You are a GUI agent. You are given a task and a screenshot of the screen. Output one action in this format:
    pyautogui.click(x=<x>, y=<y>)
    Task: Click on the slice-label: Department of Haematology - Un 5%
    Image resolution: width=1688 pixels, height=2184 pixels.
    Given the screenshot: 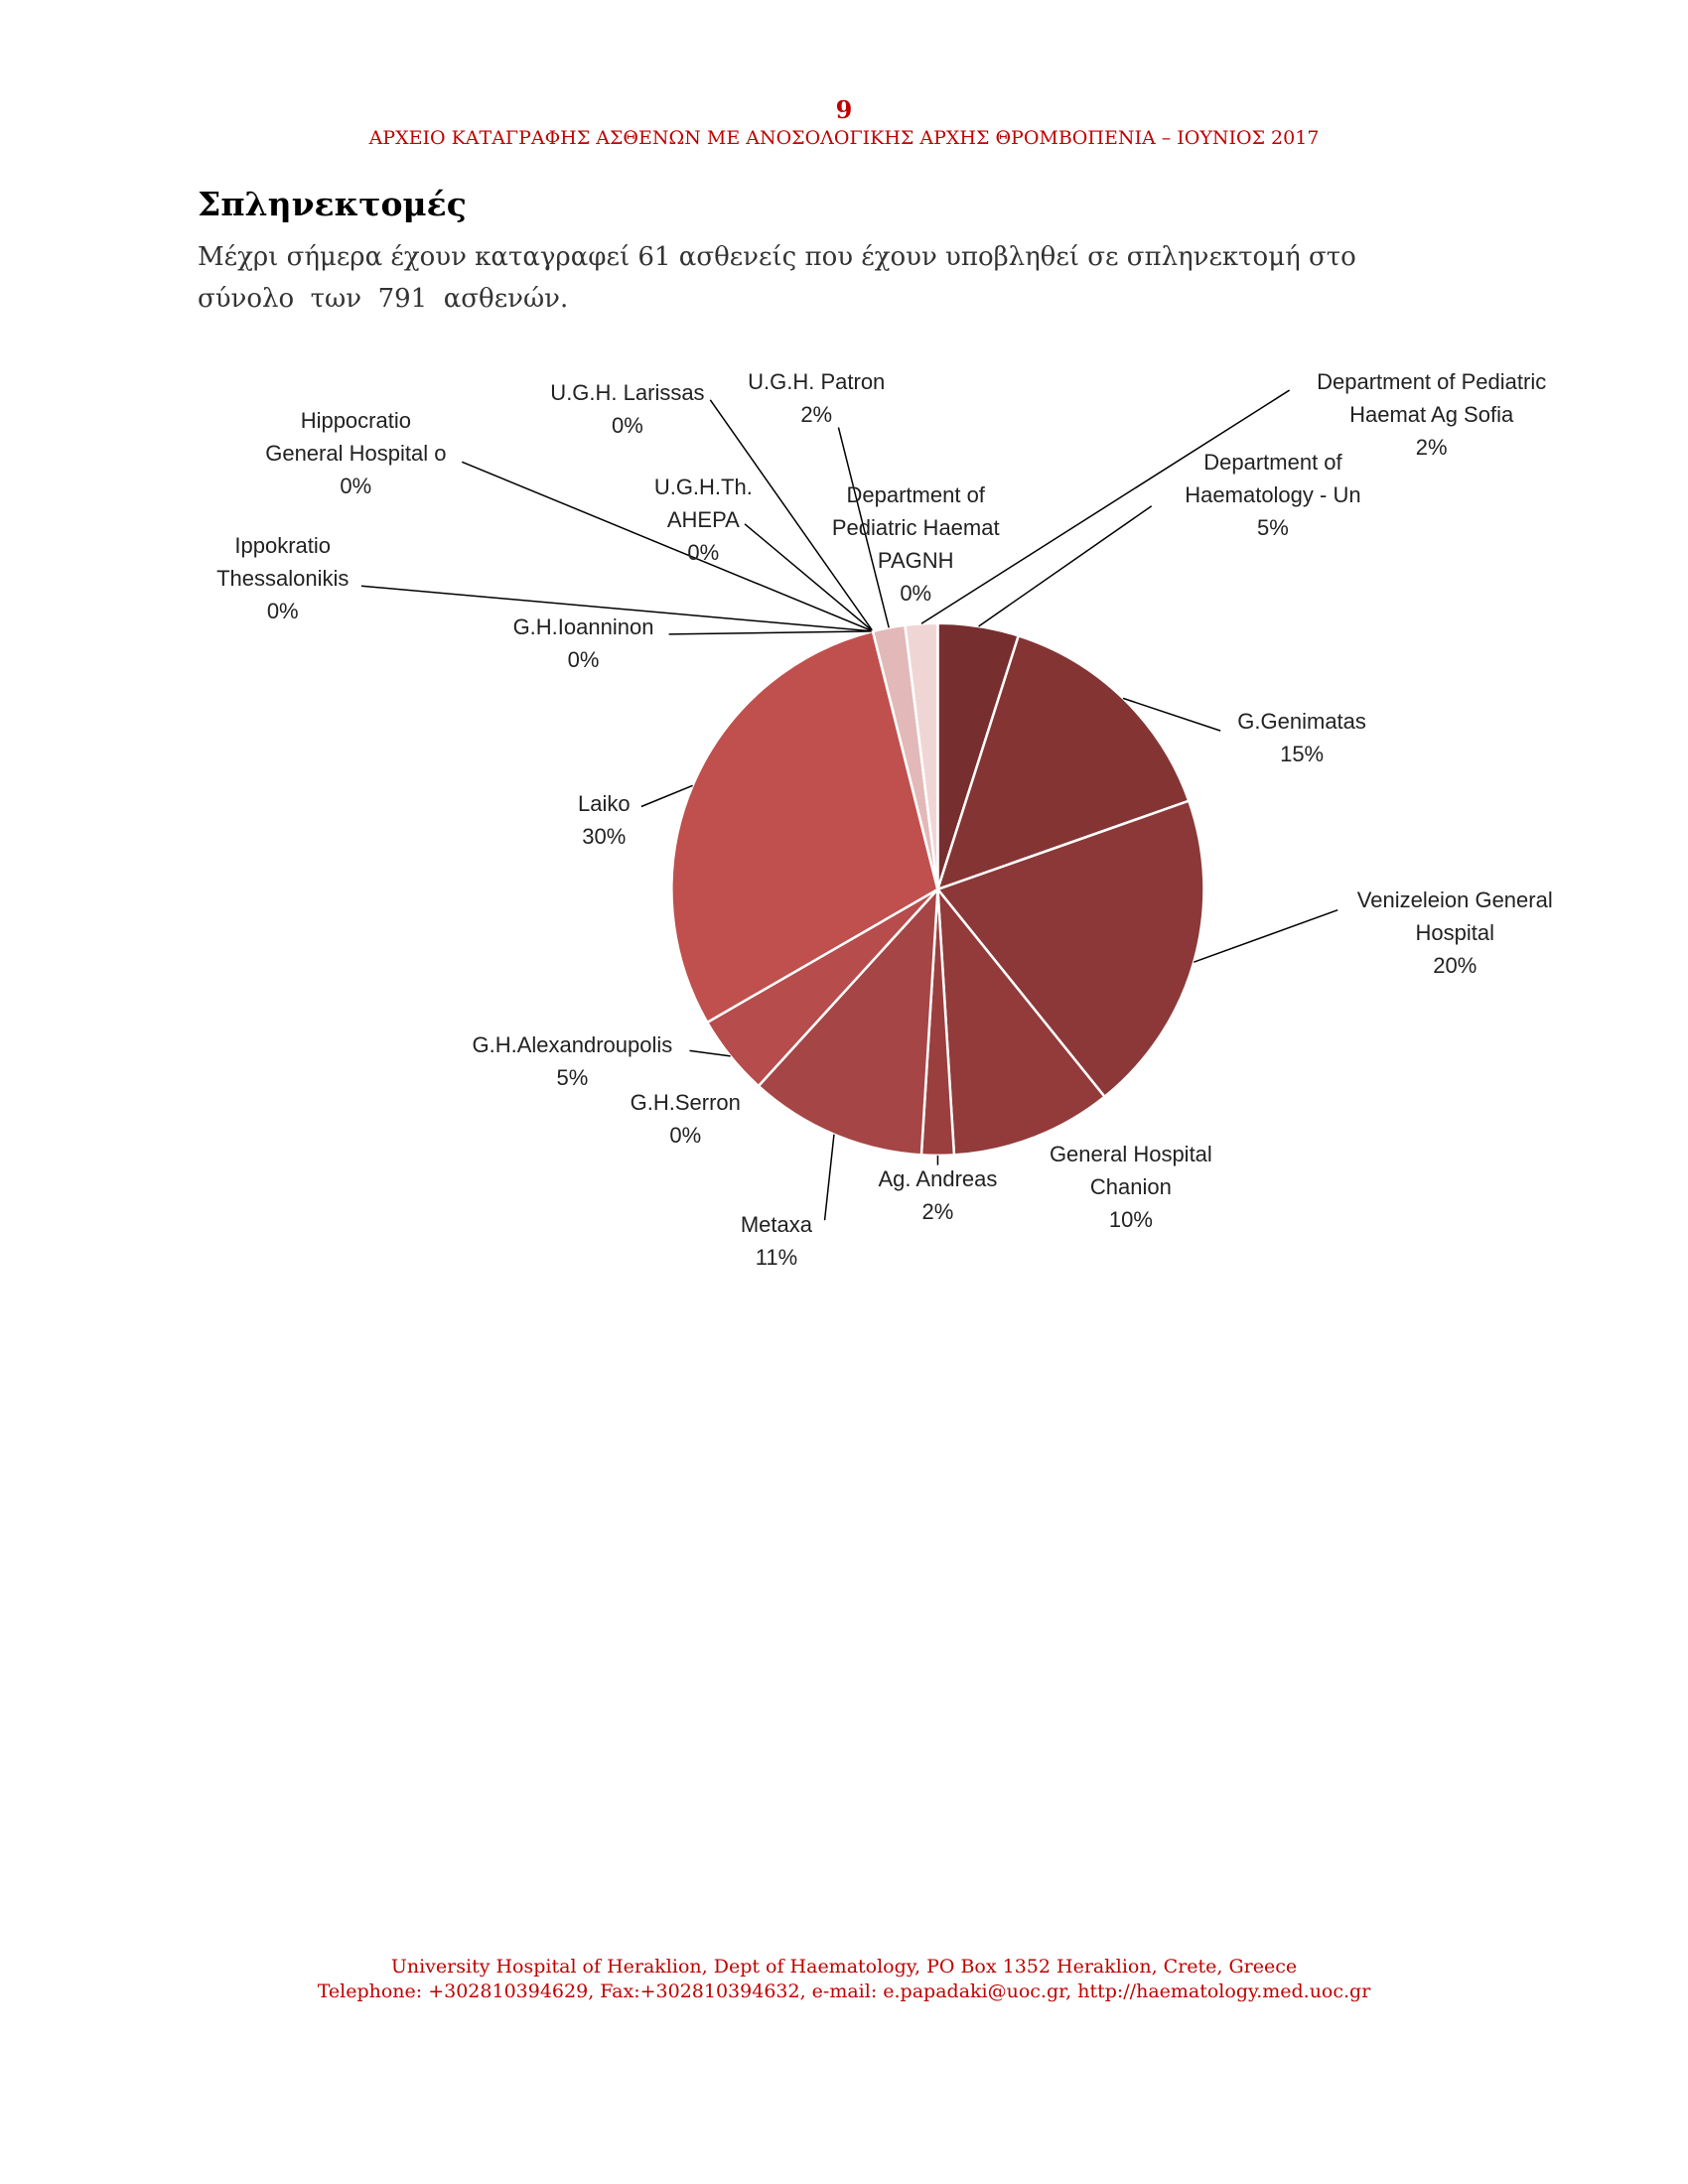 What is the action you would take?
    pyautogui.click(x=1272, y=495)
    